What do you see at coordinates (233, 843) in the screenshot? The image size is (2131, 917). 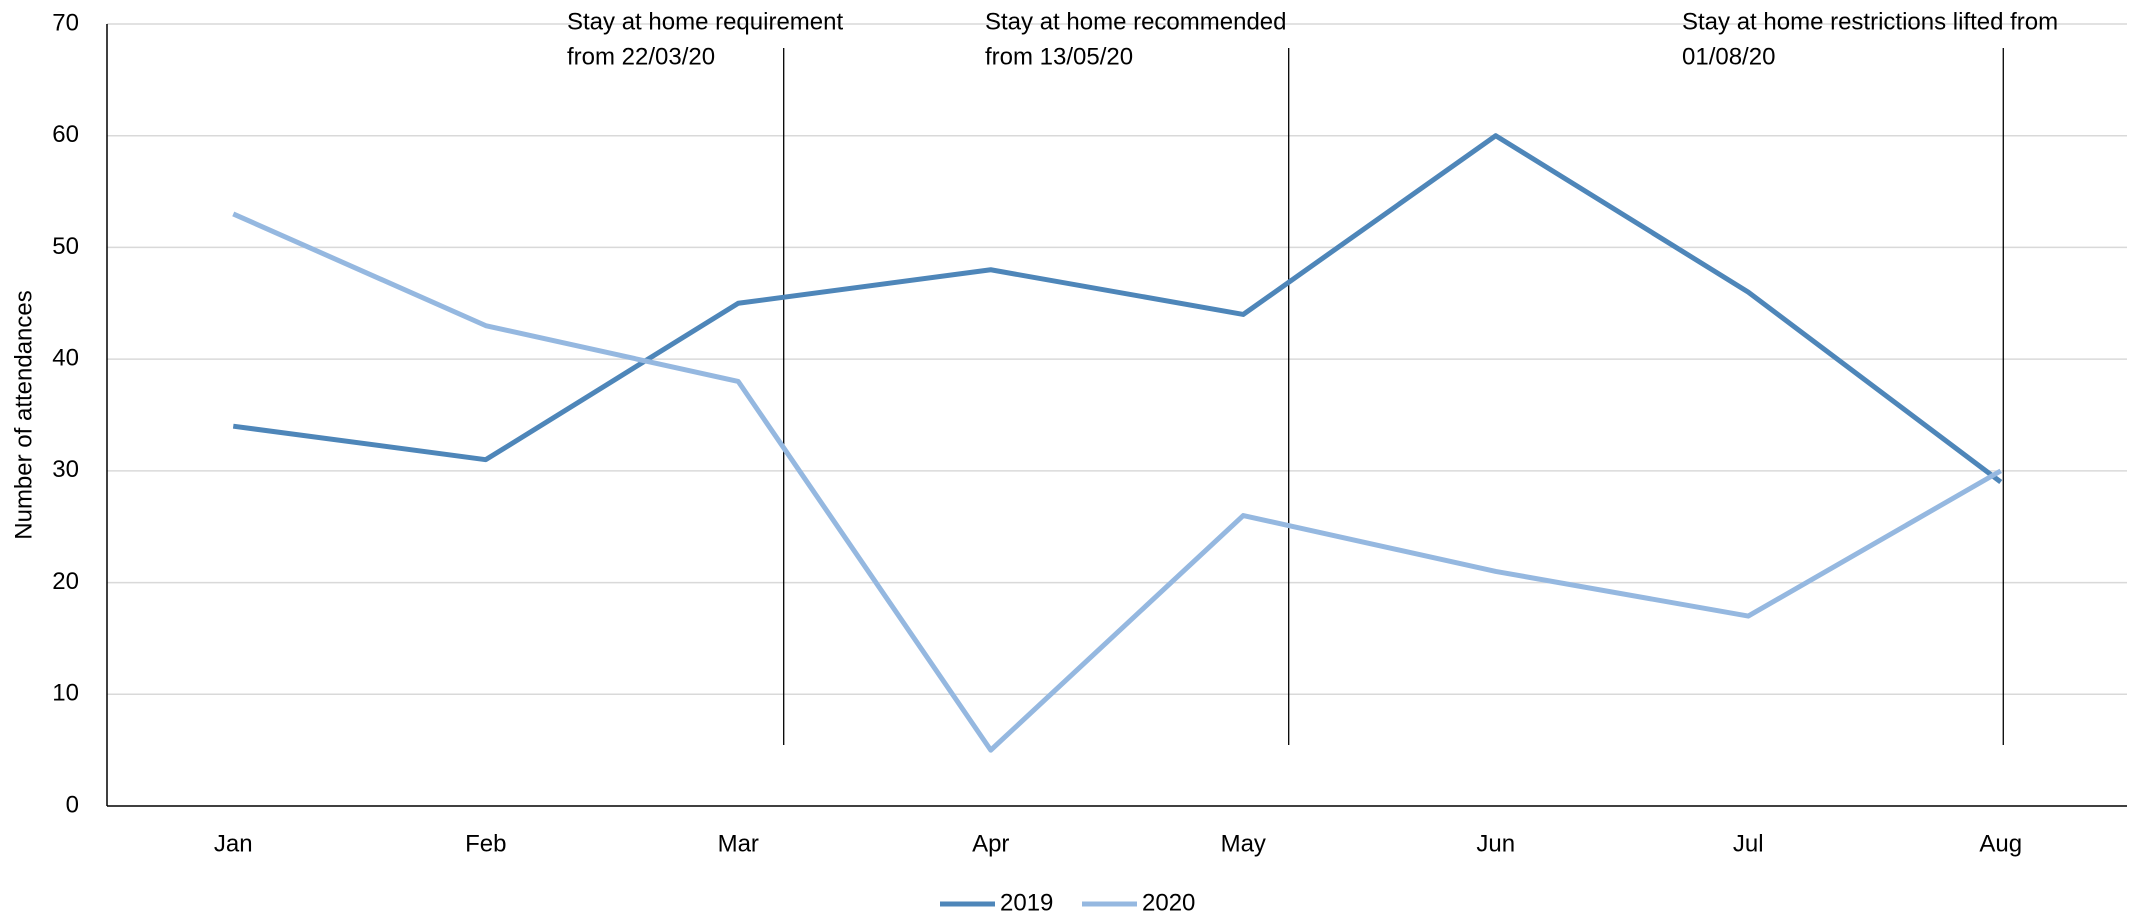 I see `x-tick-label: Jan` at bounding box center [233, 843].